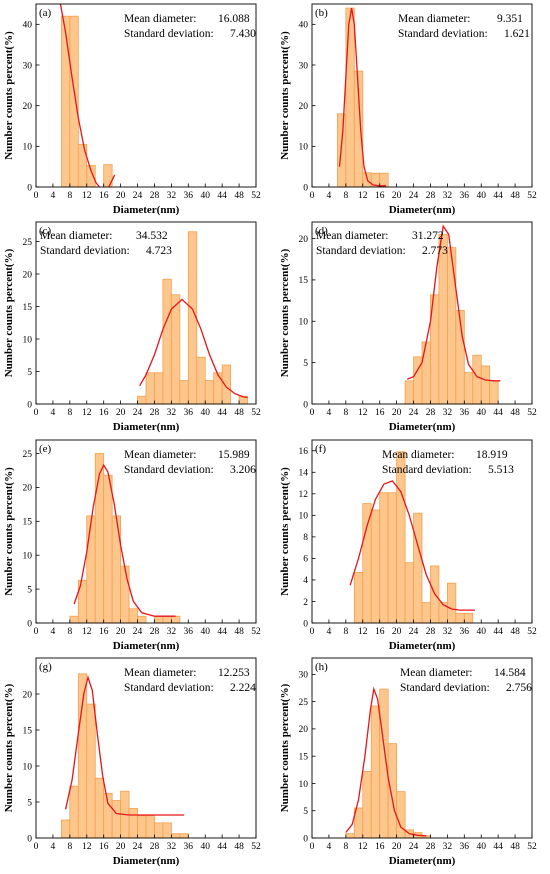  I want to click on y-tick-label: 15, so click(28, 308).